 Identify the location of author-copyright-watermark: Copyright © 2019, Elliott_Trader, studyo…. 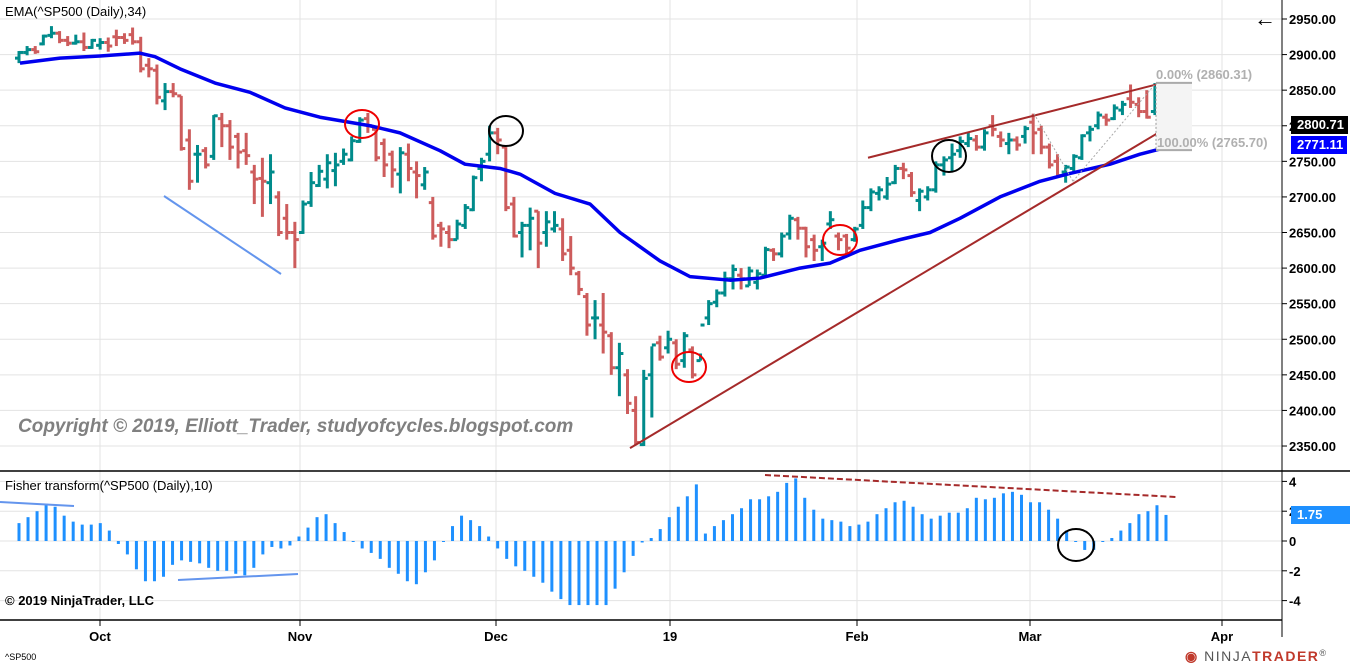
(296, 426).